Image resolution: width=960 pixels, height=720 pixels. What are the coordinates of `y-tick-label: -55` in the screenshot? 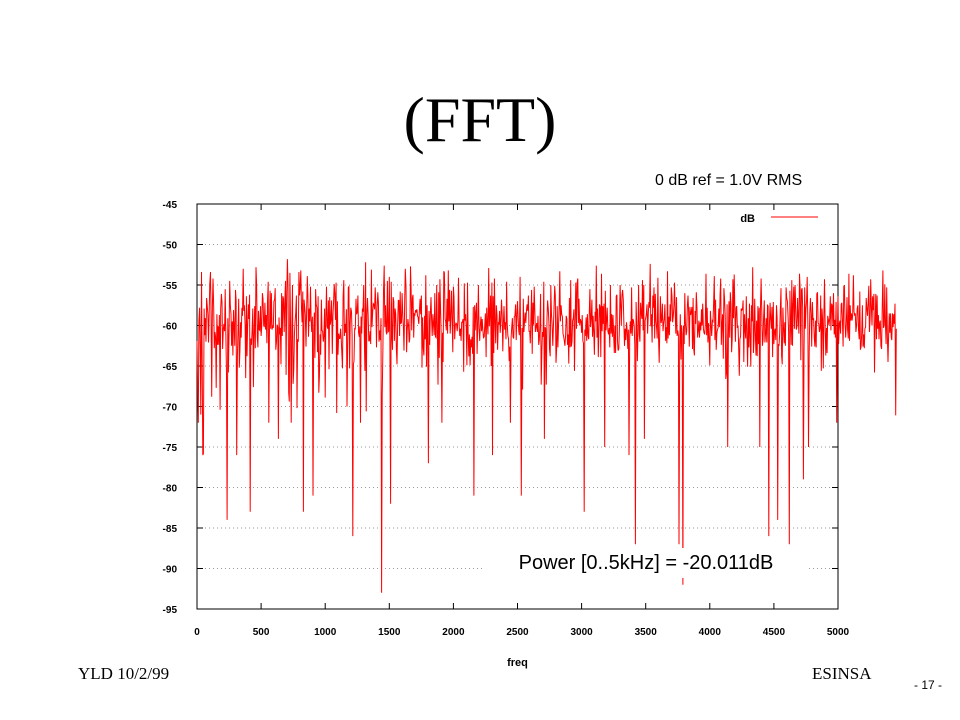 It's located at (170, 286).